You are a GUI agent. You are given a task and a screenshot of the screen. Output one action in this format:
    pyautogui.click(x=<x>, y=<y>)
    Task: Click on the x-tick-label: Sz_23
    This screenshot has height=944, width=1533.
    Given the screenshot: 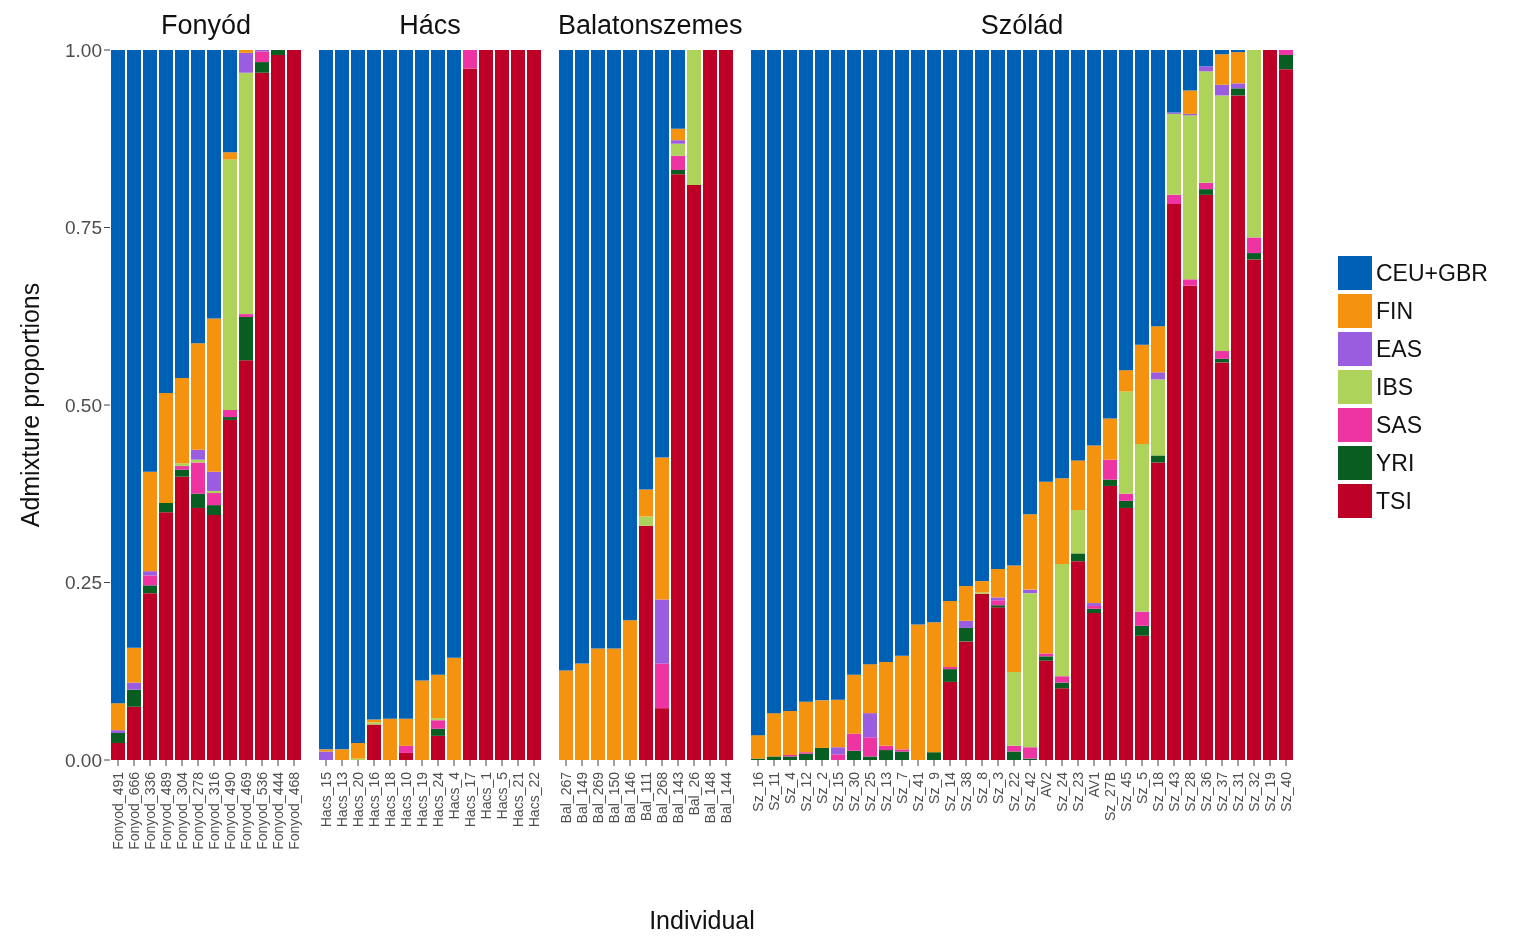 What is the action you would take?
    pyautogui.click(x=1078, y=791)
    